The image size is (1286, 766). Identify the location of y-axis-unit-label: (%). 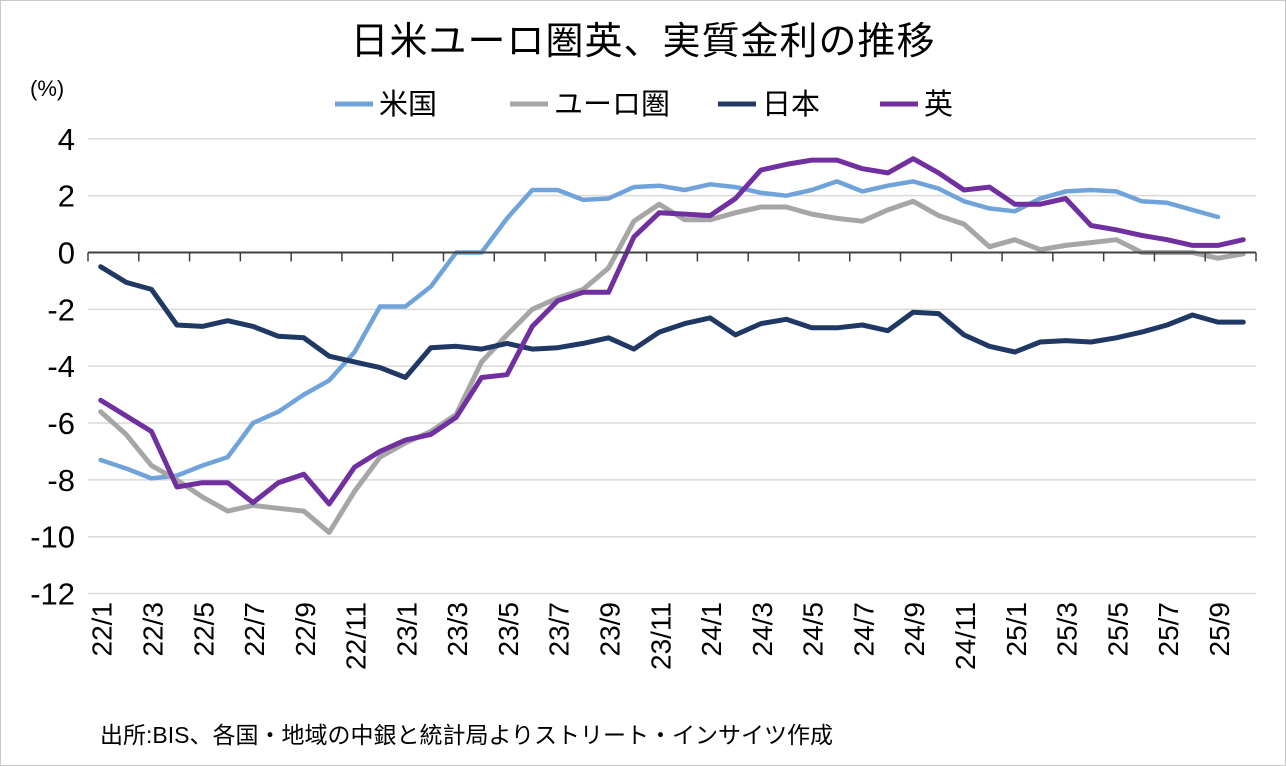
(47, 88).